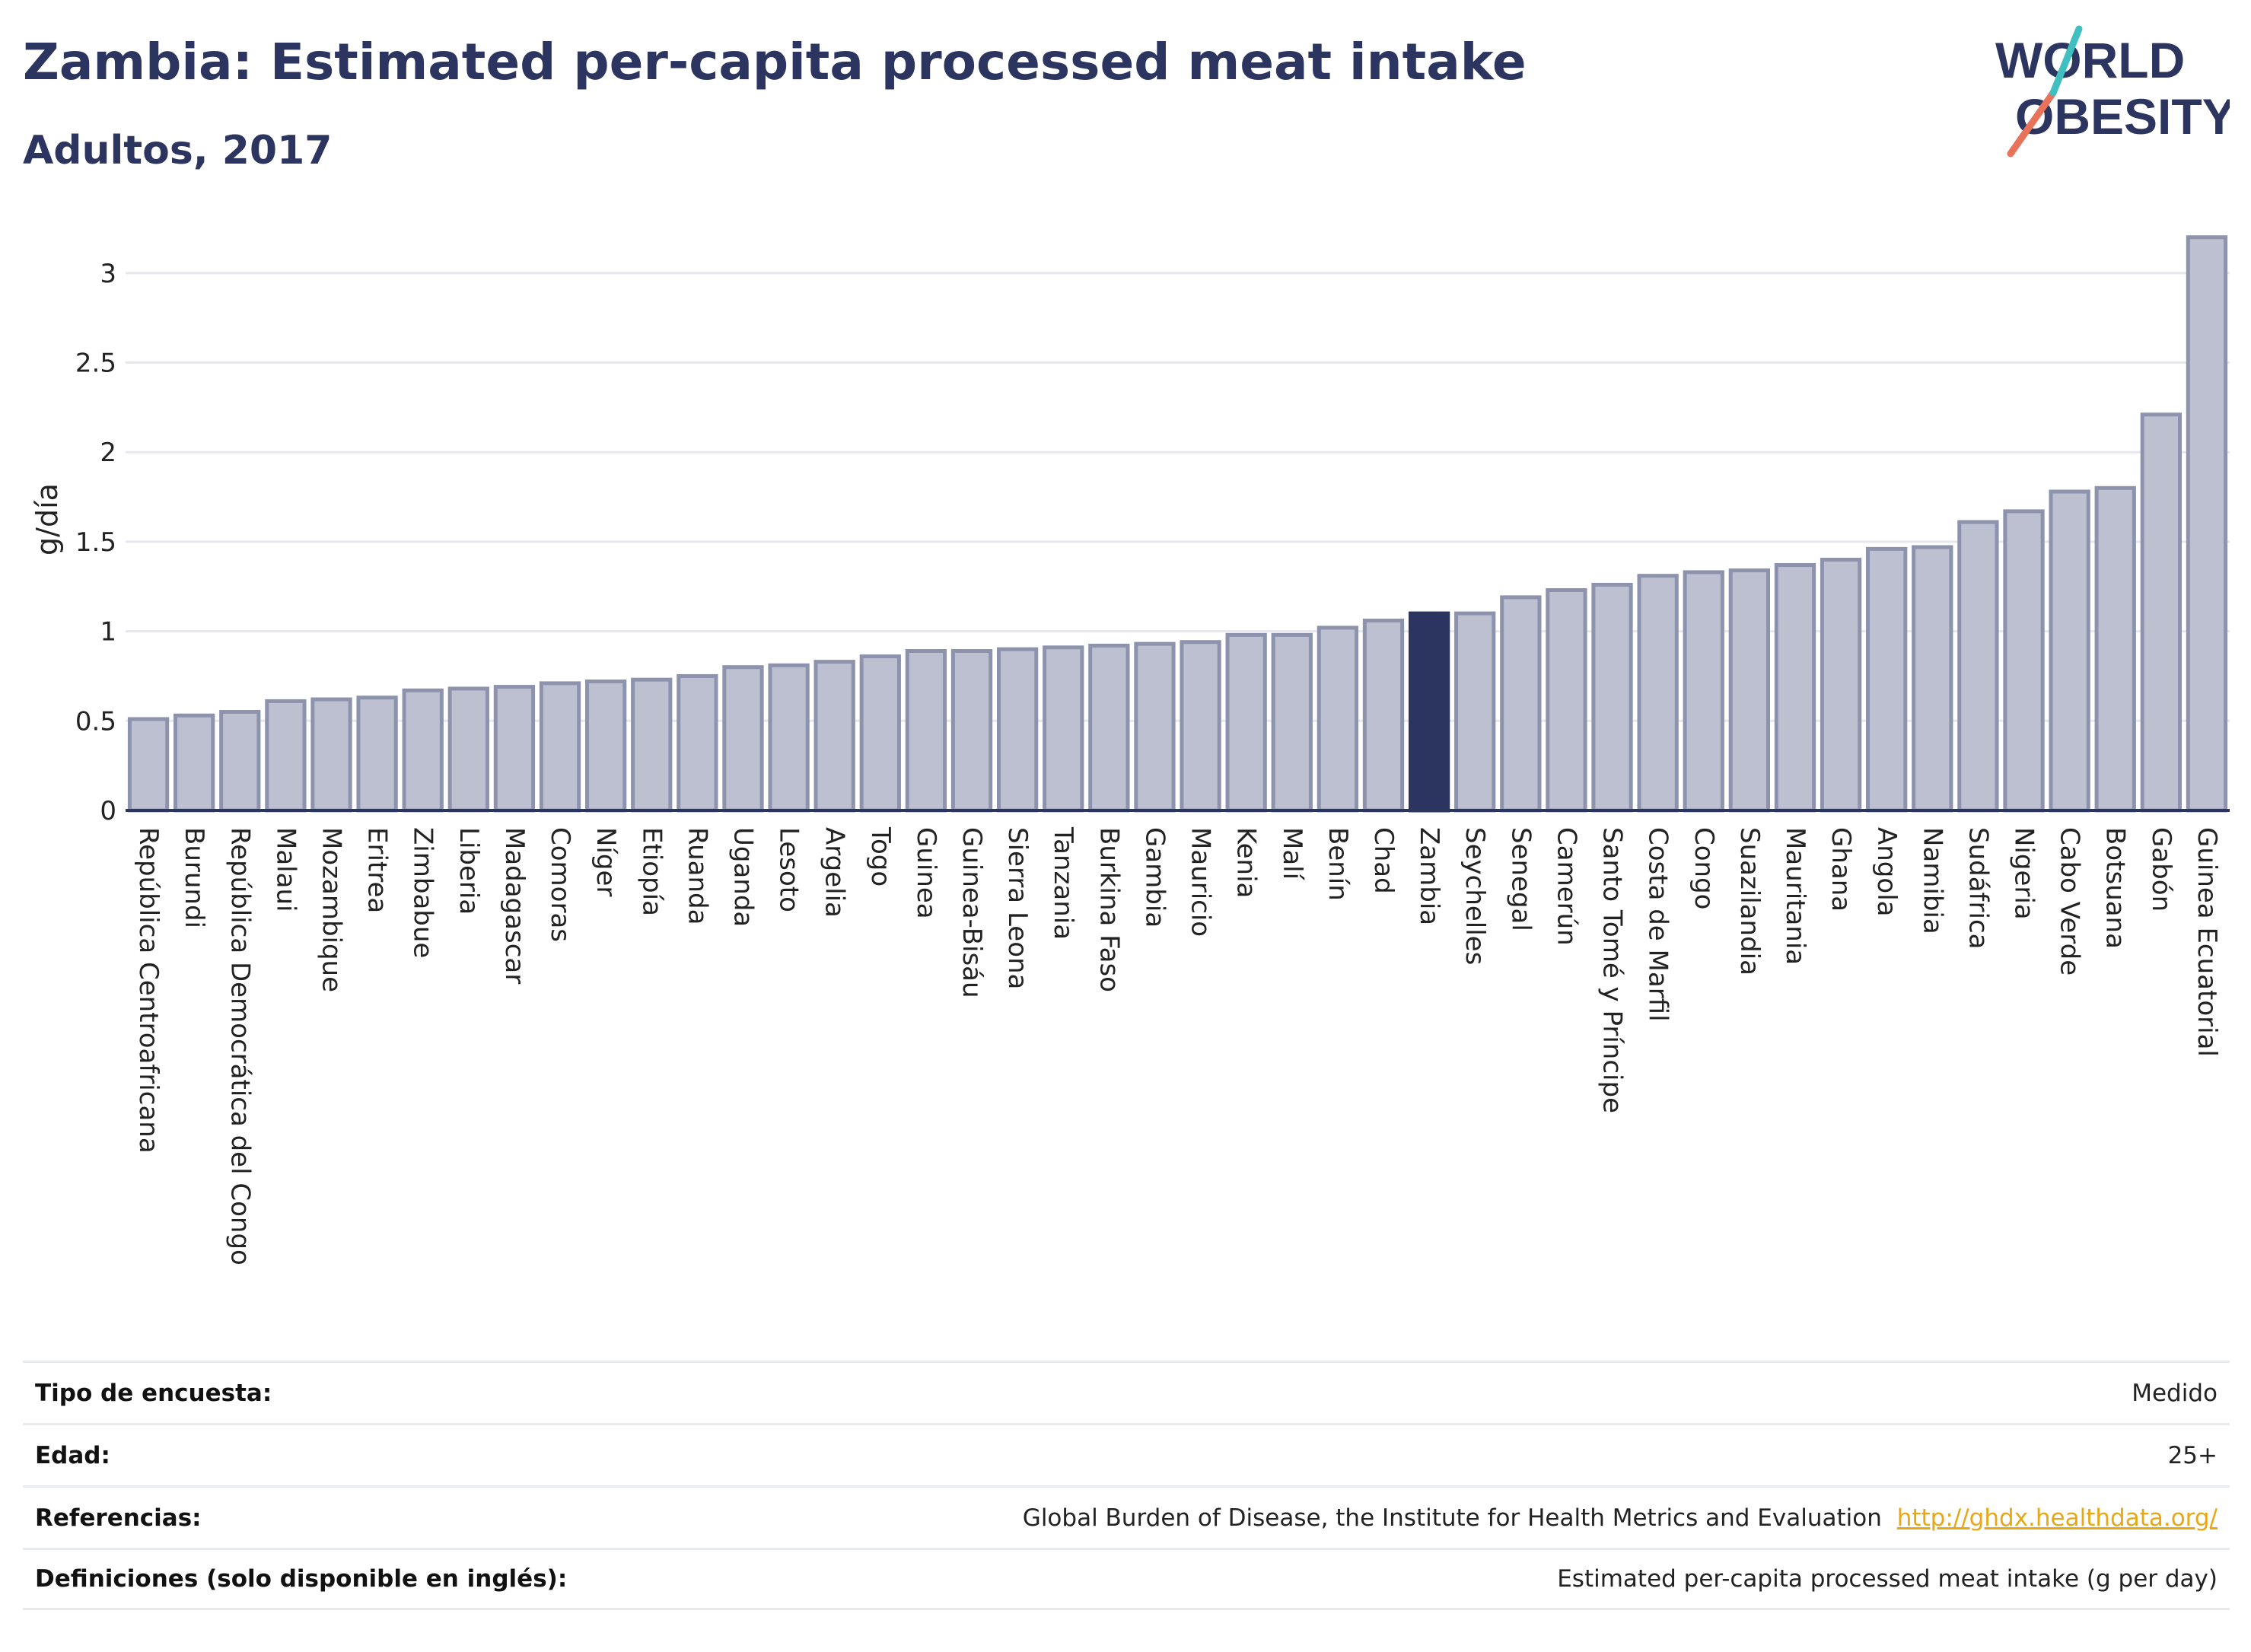 The width and height of the screenshot is (2251, 1652). What do you see at coordinates (178, 150) in the screenshot?
I see `chart-subtitle: Adultos, 2017` at bounding box center [178, 150].